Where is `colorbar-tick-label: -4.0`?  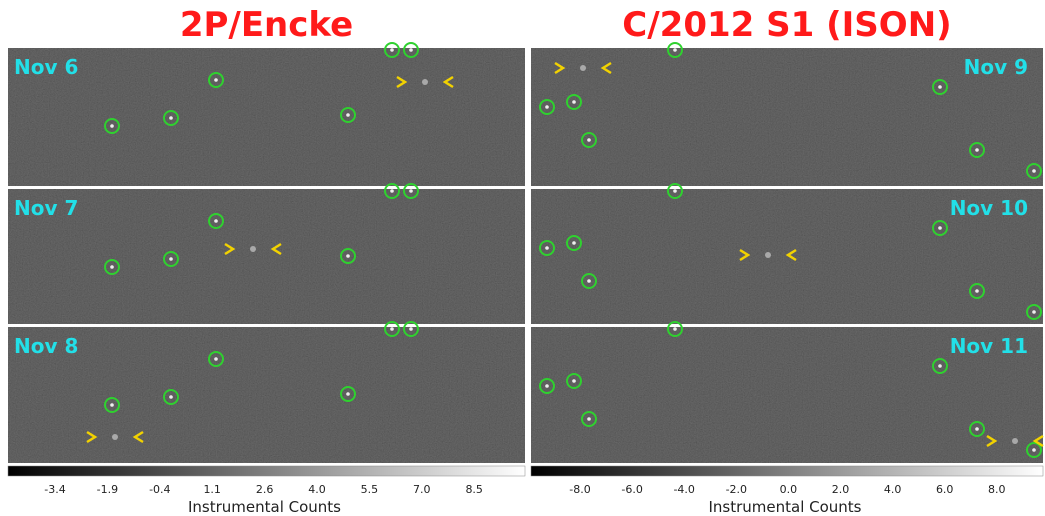 colorbar-tick-label: -4.0 is located at coordinates (683, 489).